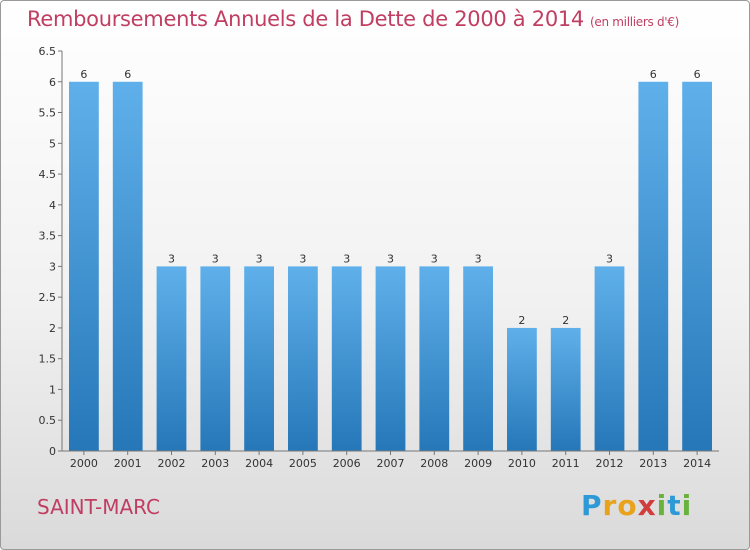  What do you see at coordinates (610, 505) in the screenshot?
I see `logo-letter: r` at bounding box center [610, 505].